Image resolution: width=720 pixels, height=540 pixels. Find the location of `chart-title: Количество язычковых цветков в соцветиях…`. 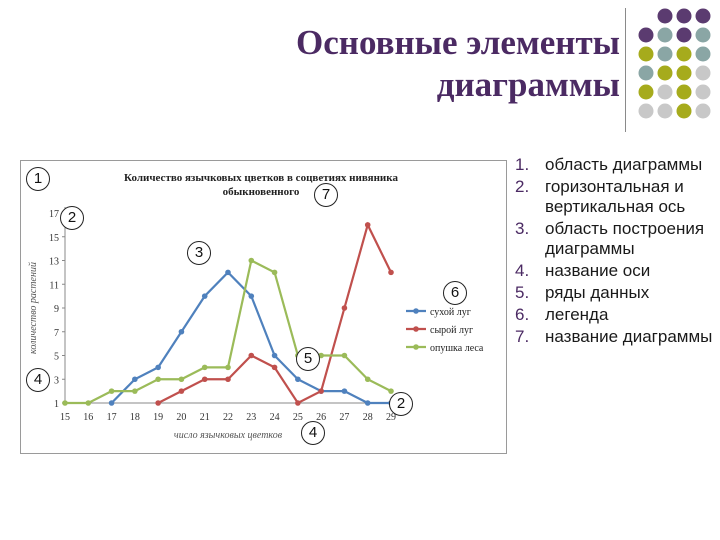

chart-title: Количество язычковых цветков в соцветиях… is located at coordinates (261, 185).